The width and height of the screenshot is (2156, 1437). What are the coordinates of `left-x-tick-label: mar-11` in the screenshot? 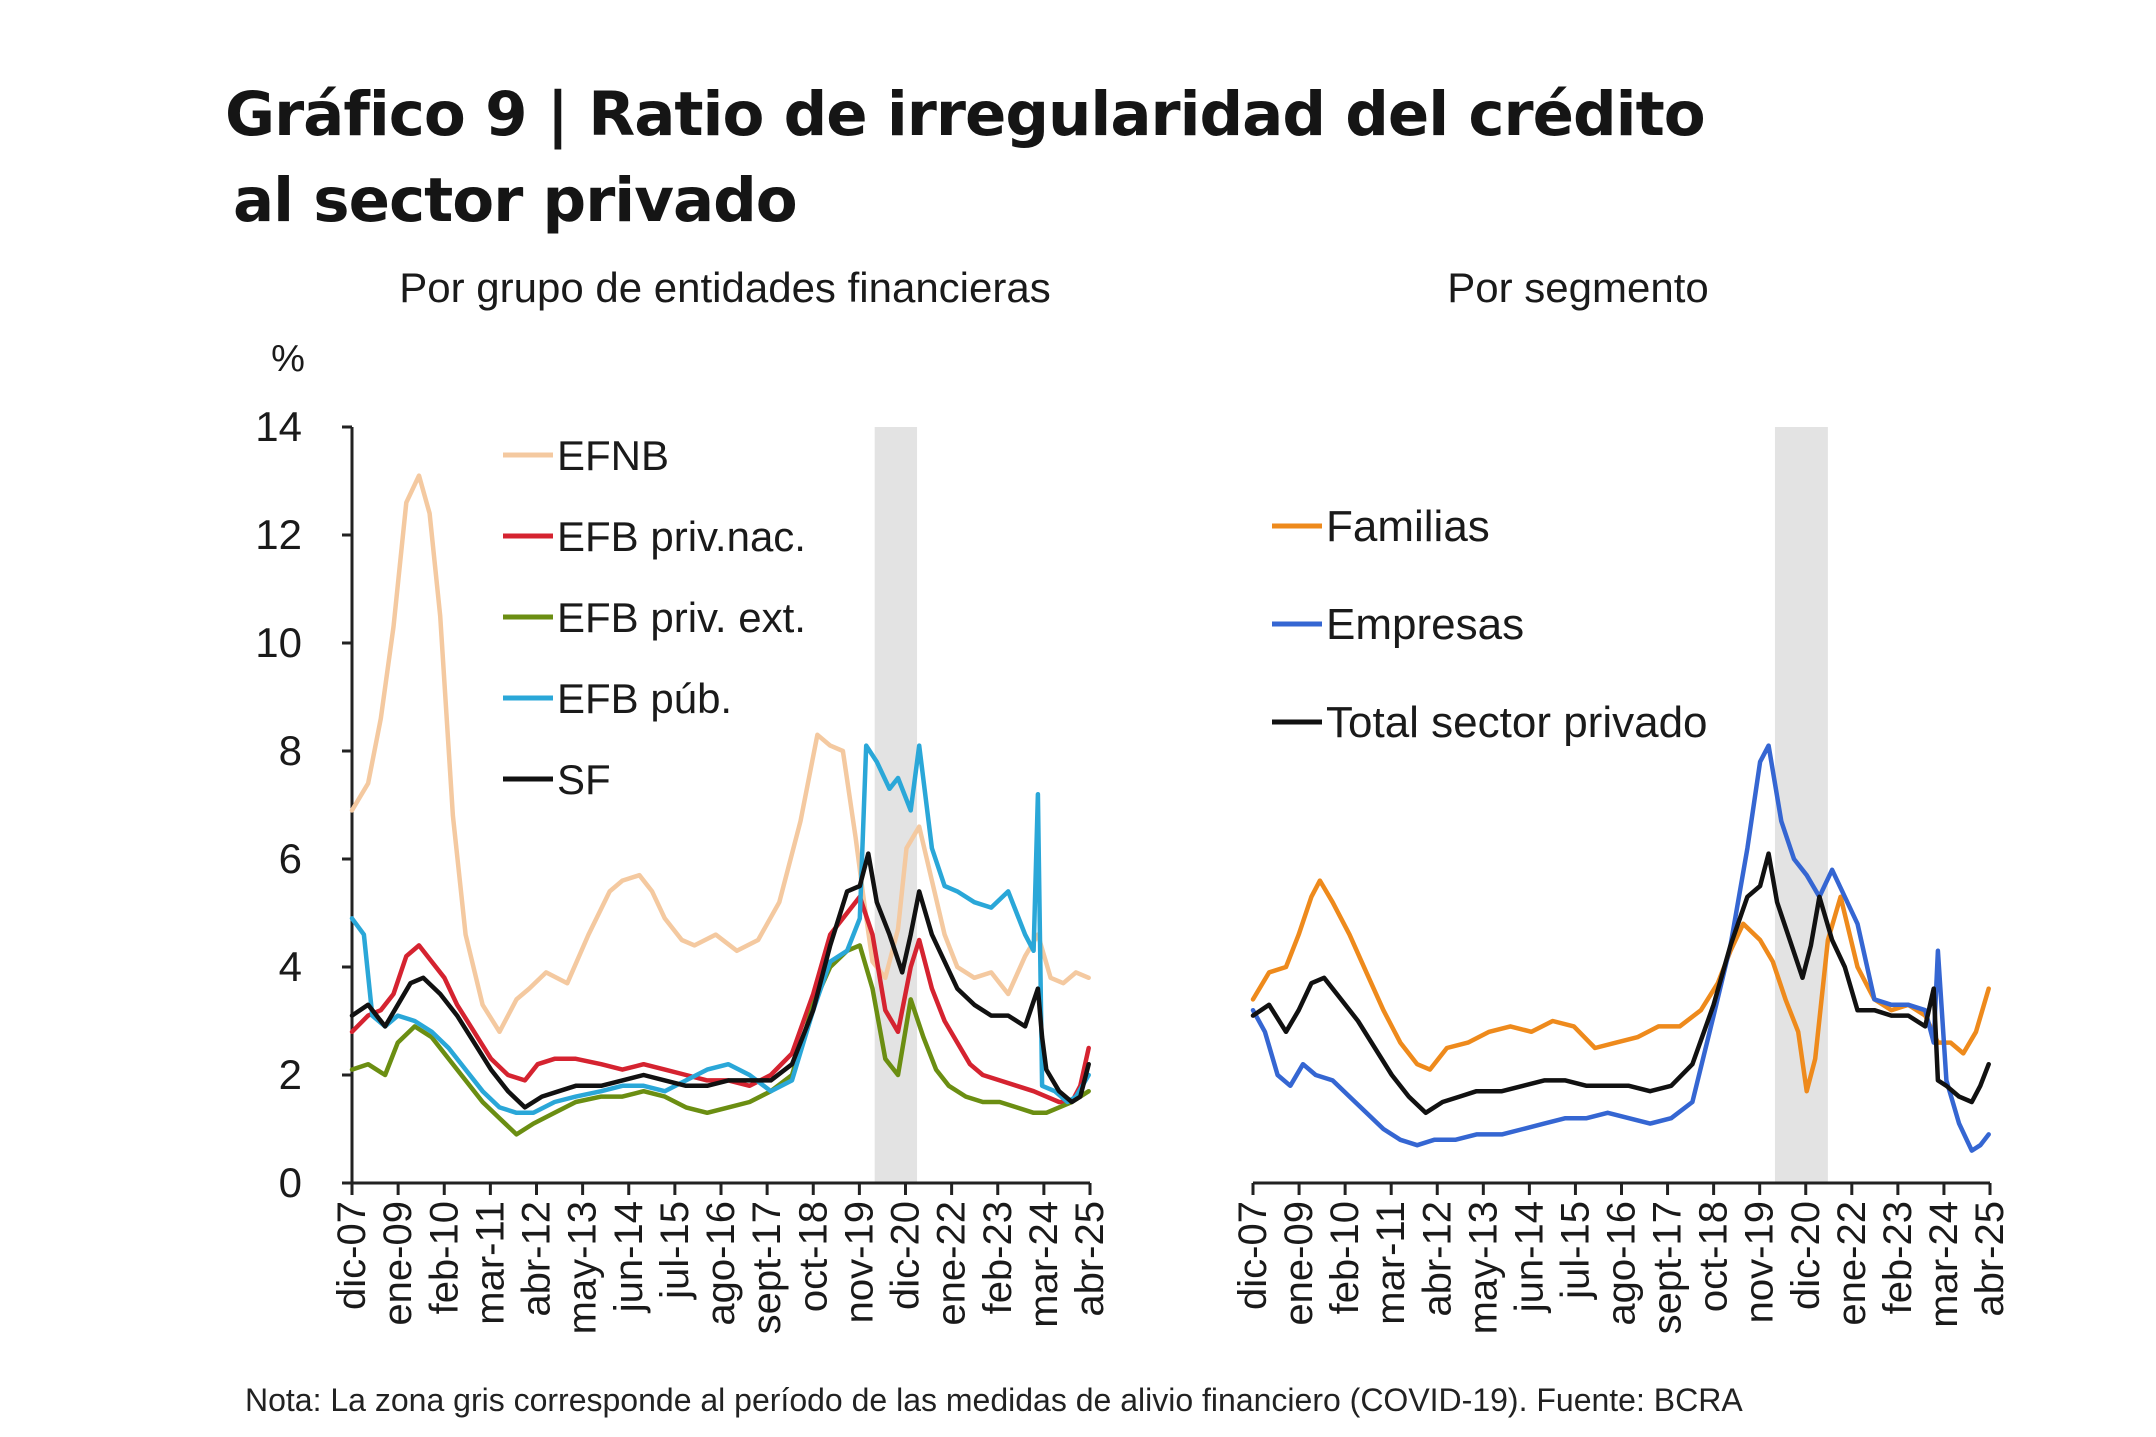 It's located at (490, 1263).